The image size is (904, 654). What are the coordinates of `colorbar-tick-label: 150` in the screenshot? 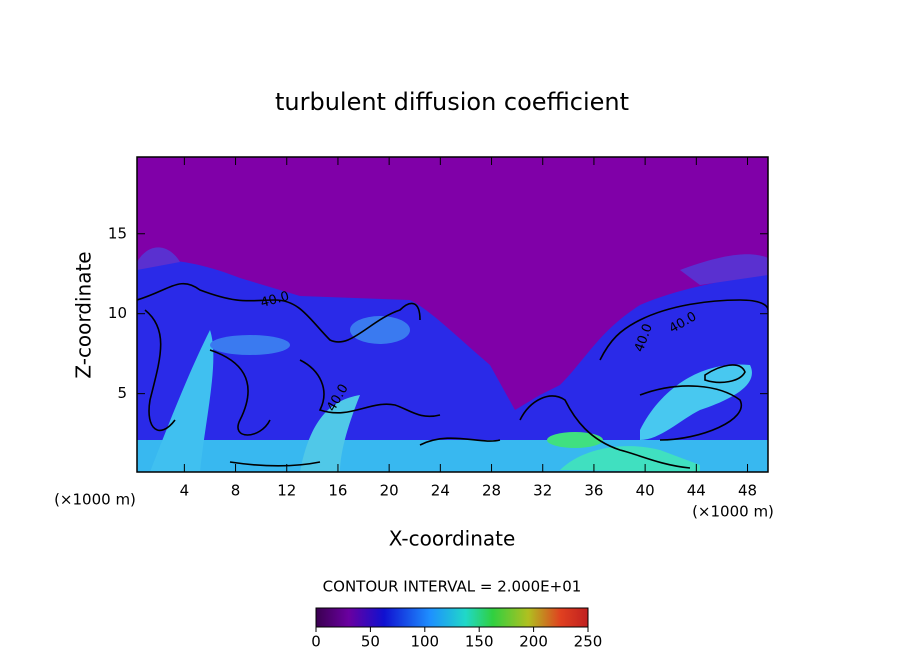 It's located at (479, 642).